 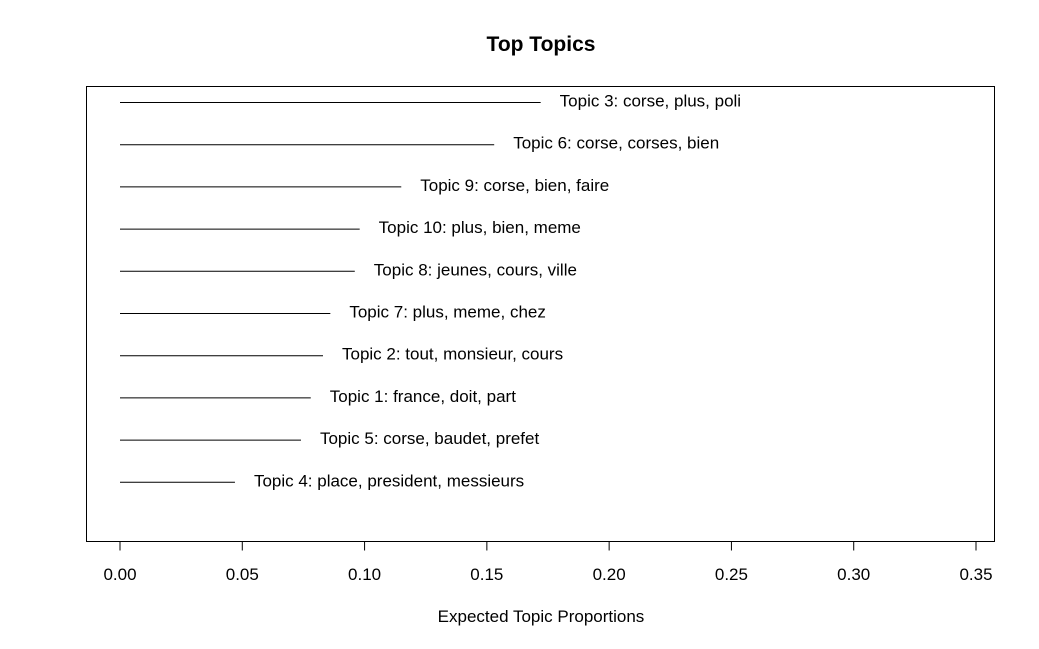 What do you see at coordinates (975, 574) in the screenshot?
I see `x-tick-label: 0.35` at bounding box center [975, 574].